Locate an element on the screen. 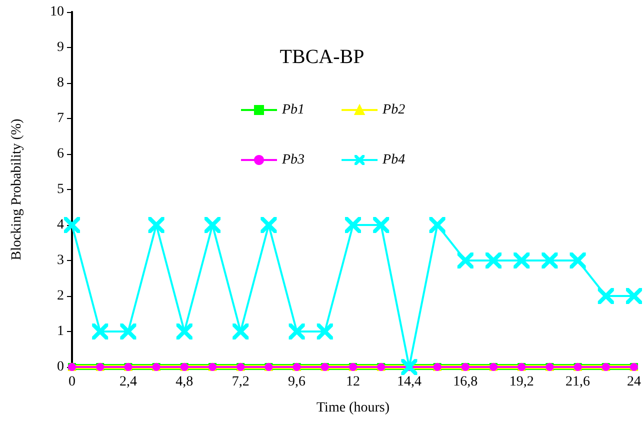 Image resolution: width=644 pixels, height=425 pixels. legend-label: Pb2 is located at coordinates (394, 110).